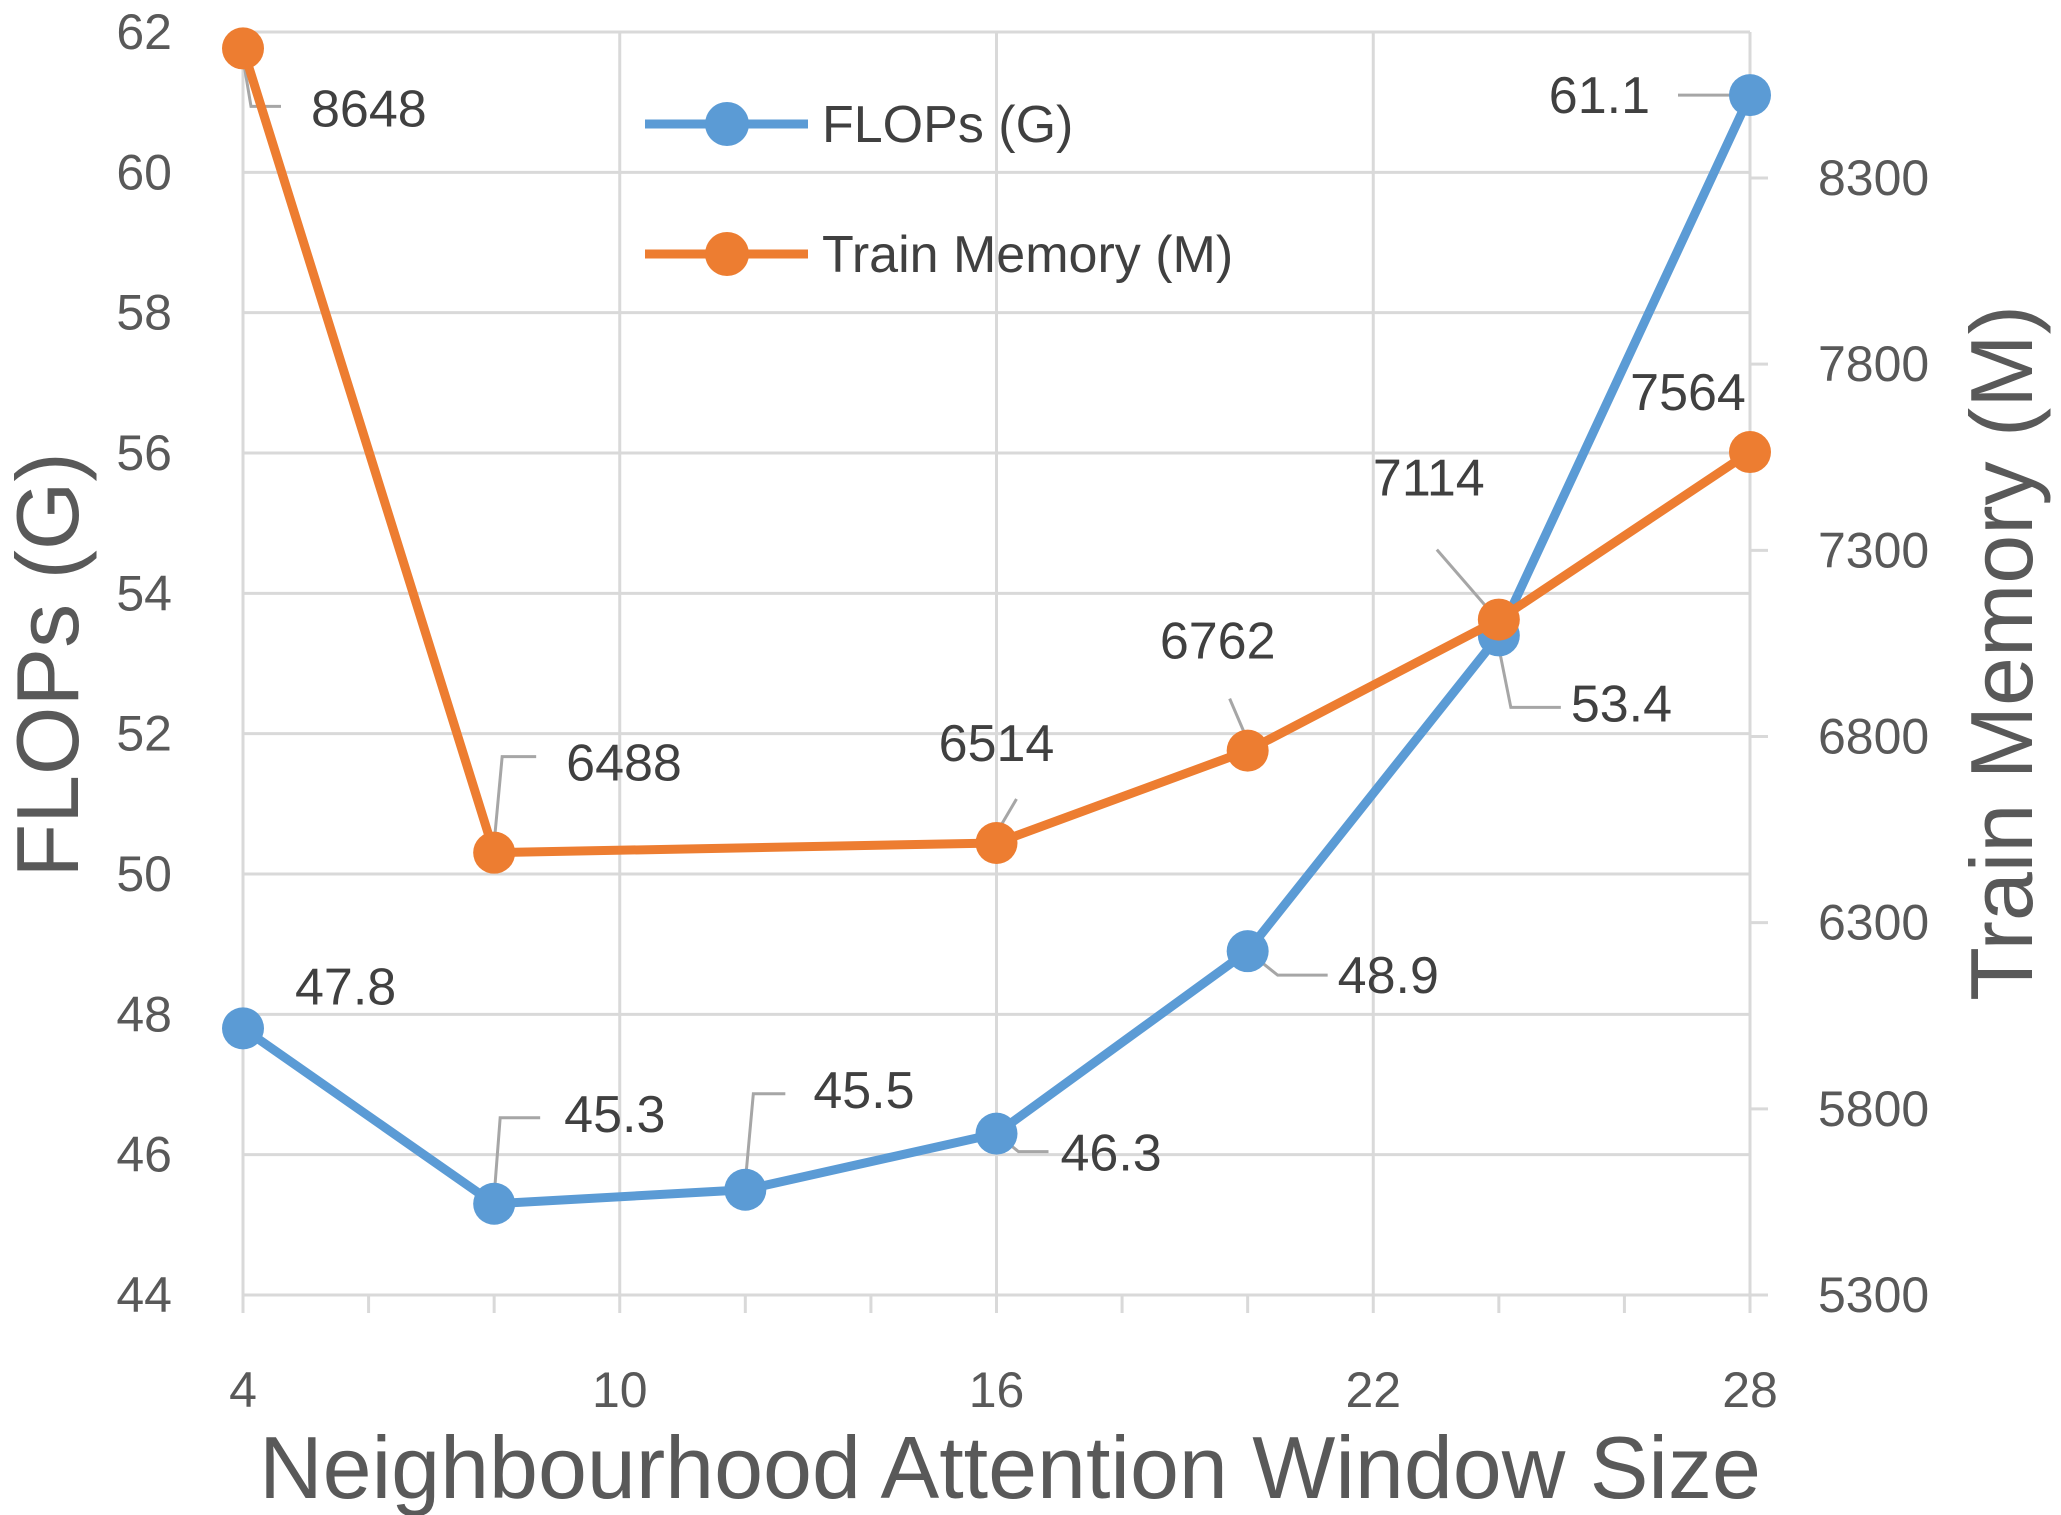 Image resolution: width=2061 pixels, height=1515 pixels. I want to click on y2-tick-label: 7800, so click(1873, 364).